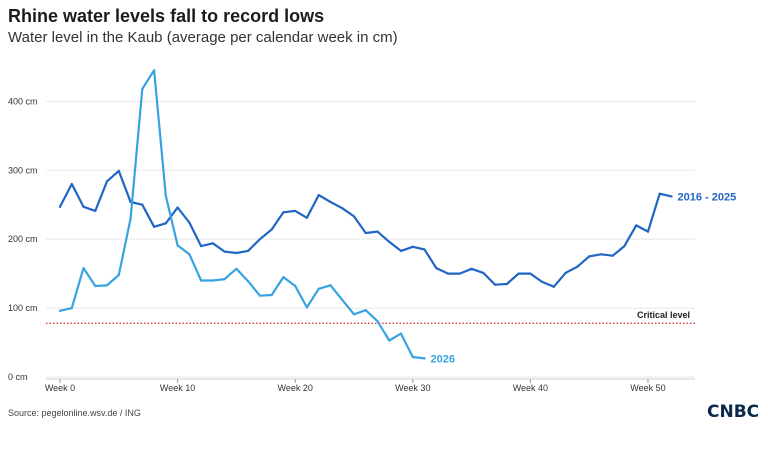 This screenshot has width=768, height=450. What do you see at coordinates (60, 388) in the screenshot?
I see `x-tick-label: Week 0` at bounding box center [60, 388].